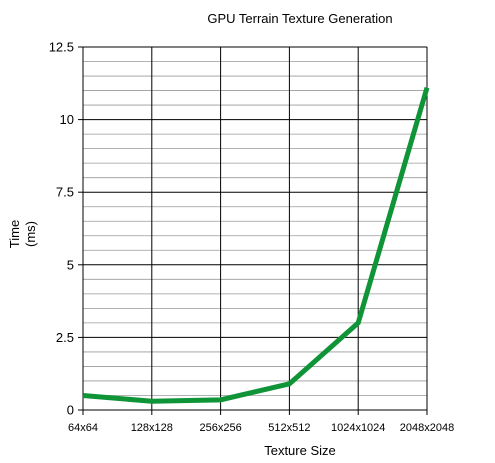 Image resolution: width=495 pixels, height=463 pixels. What do you see at coordinates (30, 234) in the screenshot?
I see `y-axis-title-line-2: (ms)` at bounding box center [30, 234].